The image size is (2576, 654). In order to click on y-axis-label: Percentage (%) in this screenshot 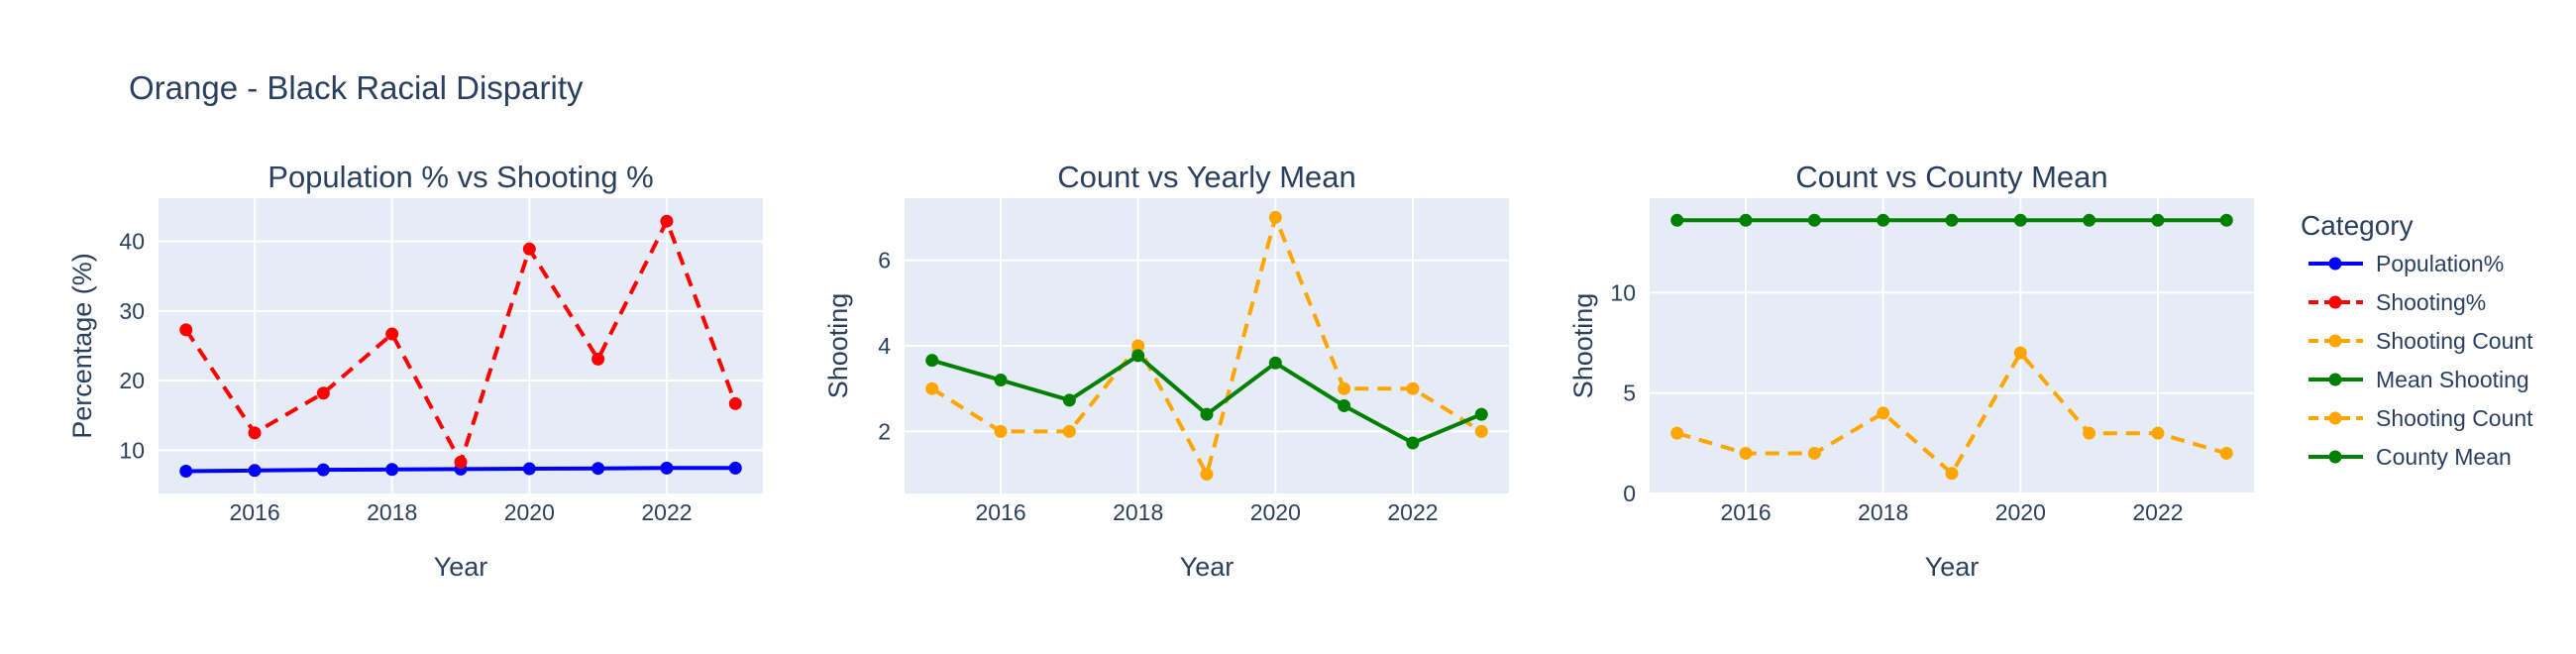, I will do `click(82, 346)`.